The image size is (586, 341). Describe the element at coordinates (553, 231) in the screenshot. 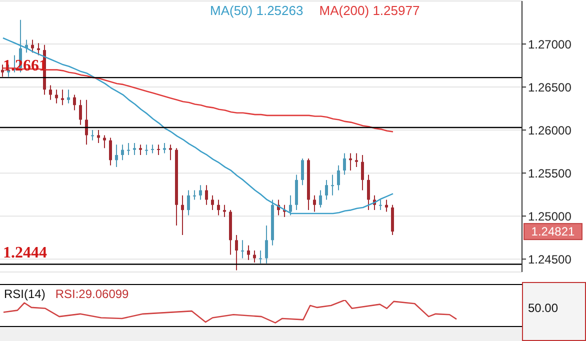

I see `text: 1.24821` at that location.